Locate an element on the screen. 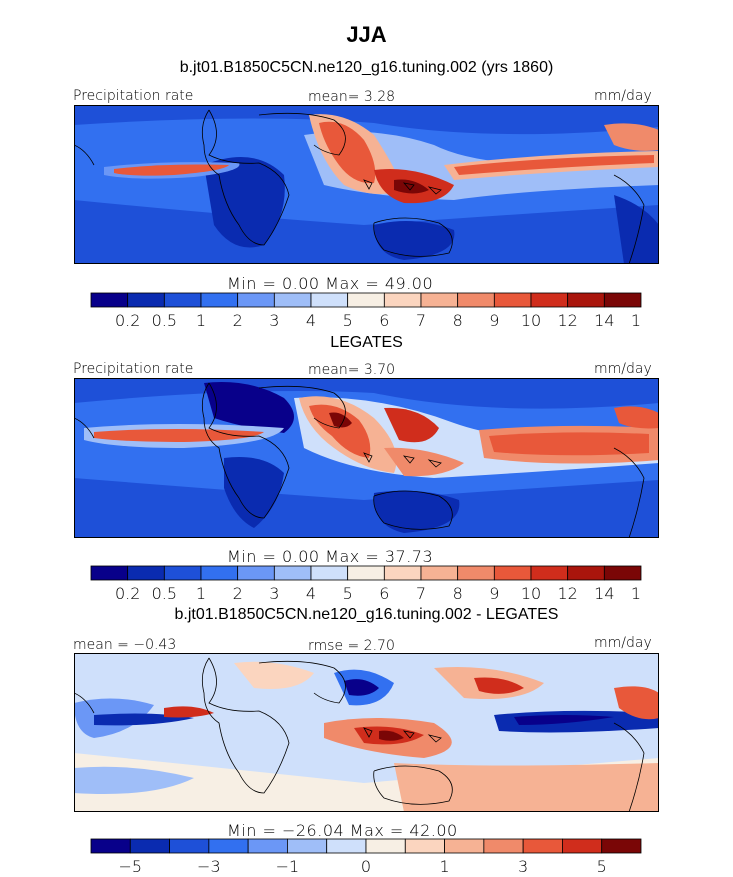 The image size is (733, 877). panel-mid-minmax: Min = 0.00 Max = 37.73 is located at coordinates (330, 556).